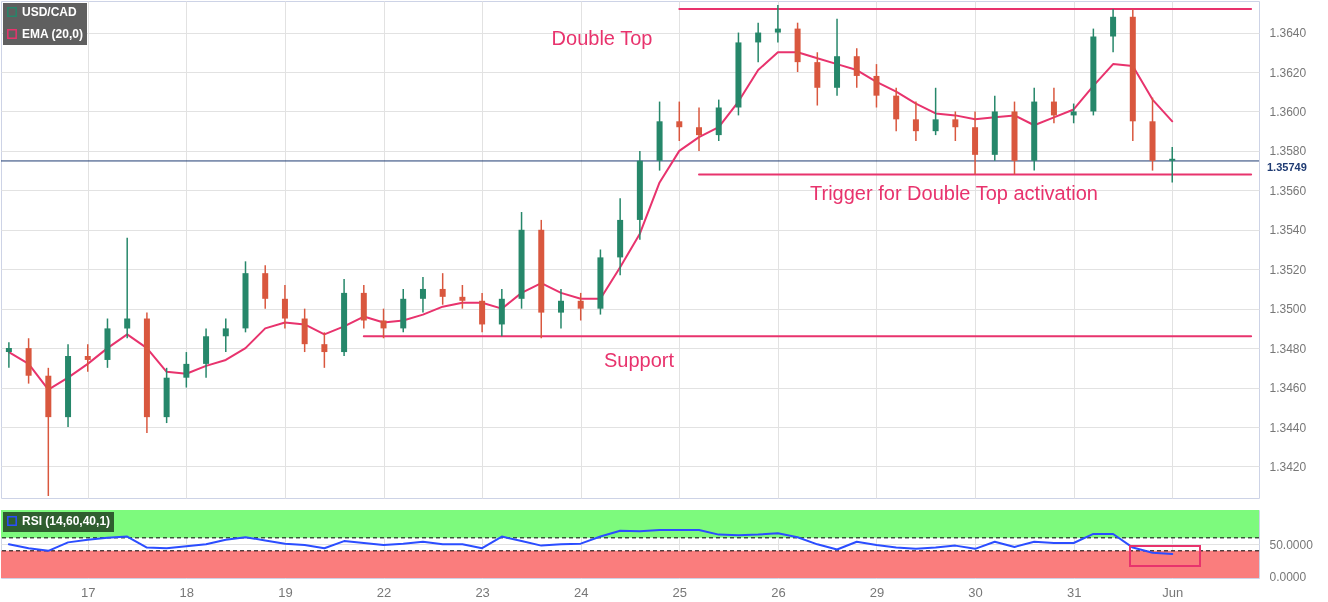 The width and height of the screenshot is (1328, 602). Describe the element at coordinates (877, 592) in the screenshot. I see `x-tick-label: 29` at that location.